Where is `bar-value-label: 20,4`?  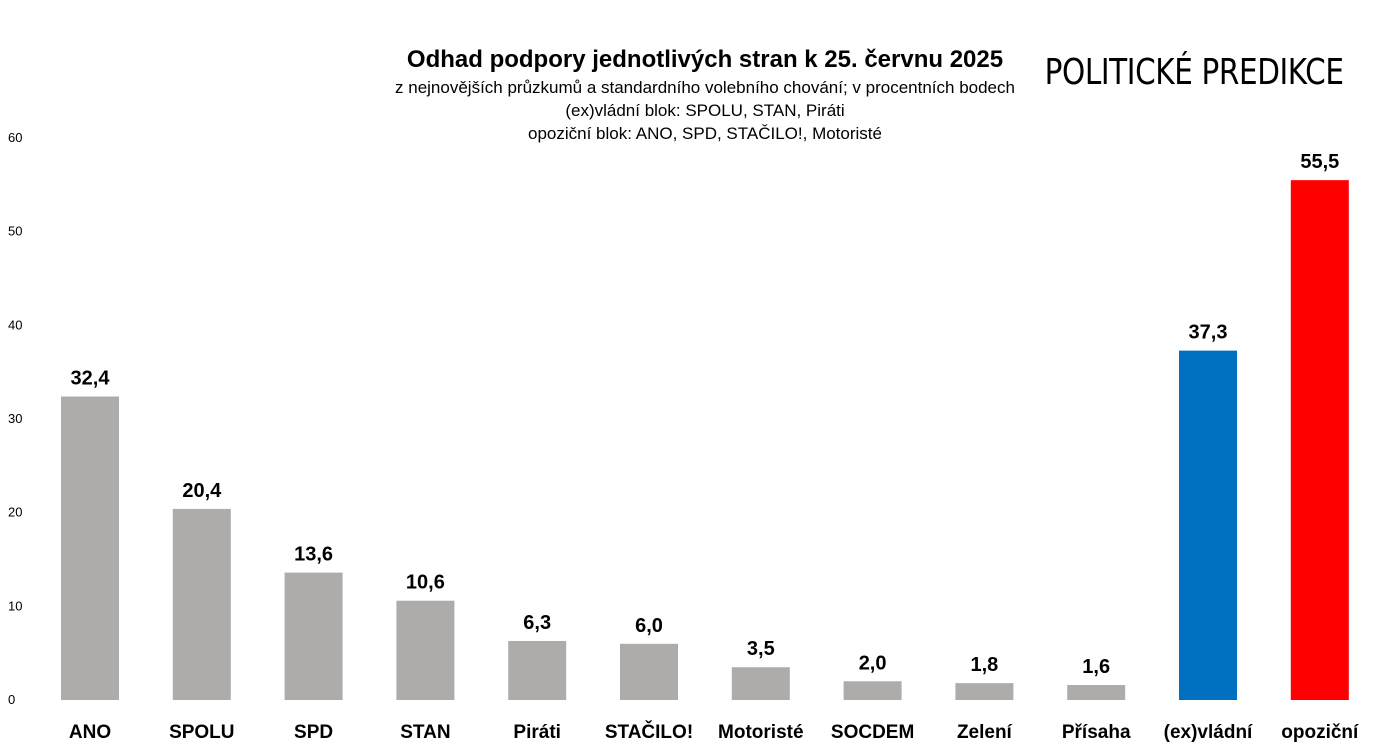 bar-value-label: 20,4 is located at coordinates (202, 491).